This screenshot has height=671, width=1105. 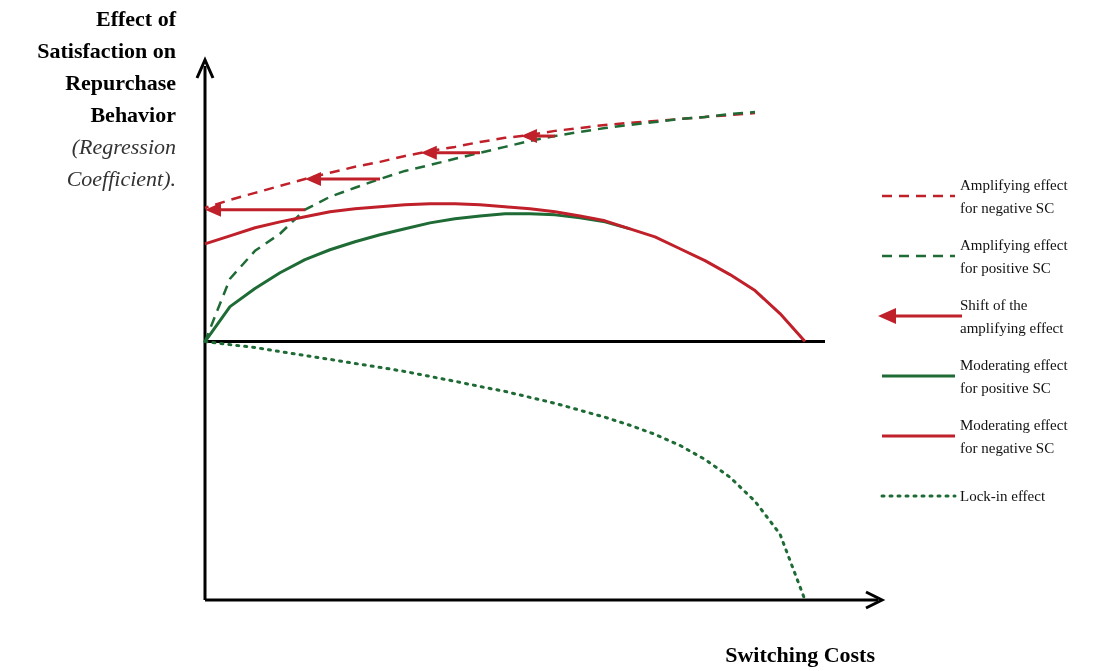 What do you see at coordinates (121, 162) in the screenshot?
I see `text: (Regression Coefficient).` at bounding box center [121, 162].